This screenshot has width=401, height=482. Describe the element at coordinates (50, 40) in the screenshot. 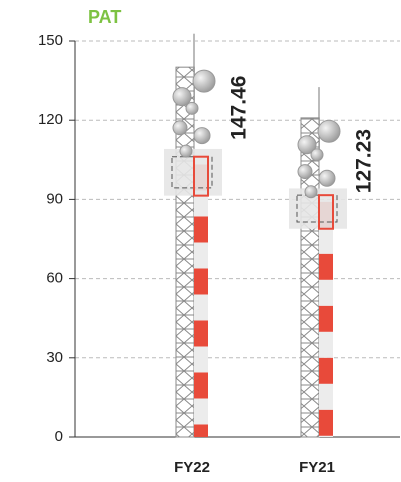

I see `y-tick-label: 150` at that location.